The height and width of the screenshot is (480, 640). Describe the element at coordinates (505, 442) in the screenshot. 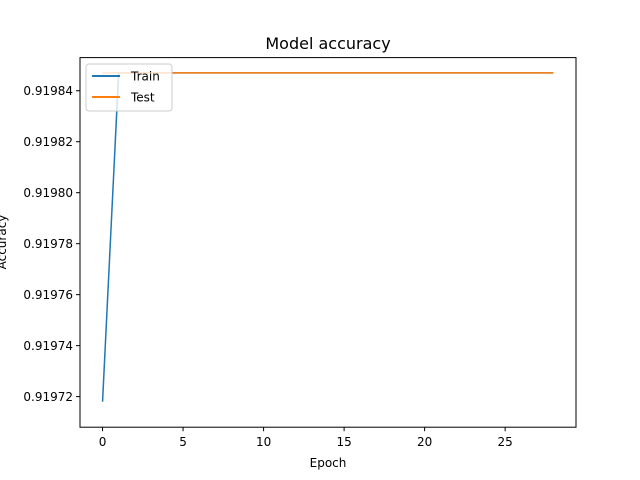

I see `x-tick-label: 25` at that location.